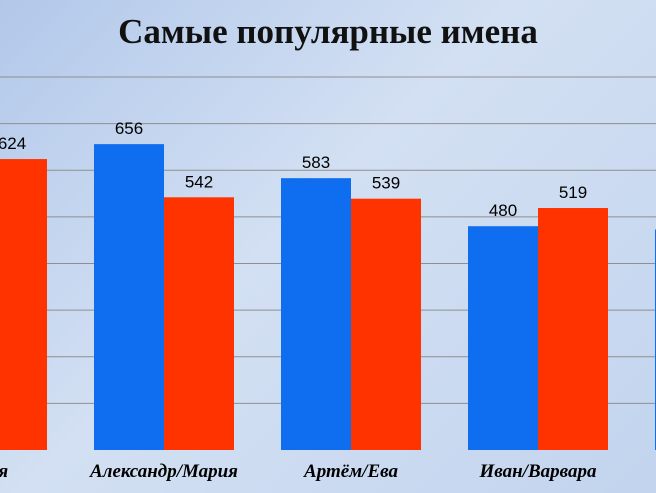 Image resolution: width=656 pixels, height=493 pixels. I want to click on category-label: Иван/Варвара, so click(538, 471).